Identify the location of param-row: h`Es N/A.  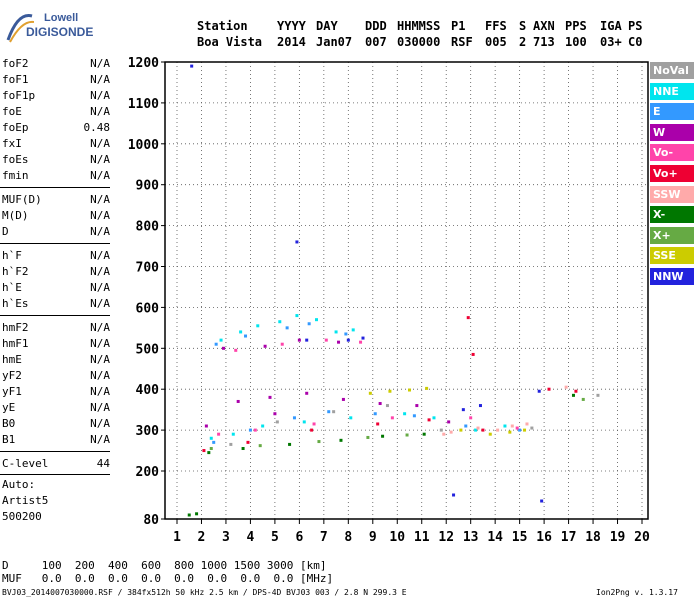
(56, 305).